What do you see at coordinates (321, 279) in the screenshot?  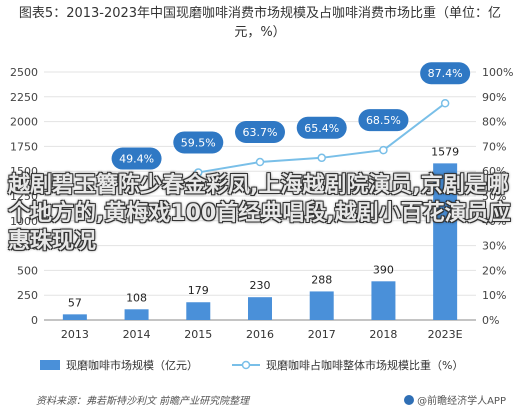 I see `bar-value-label: 288` at bounding box center [321, 279].